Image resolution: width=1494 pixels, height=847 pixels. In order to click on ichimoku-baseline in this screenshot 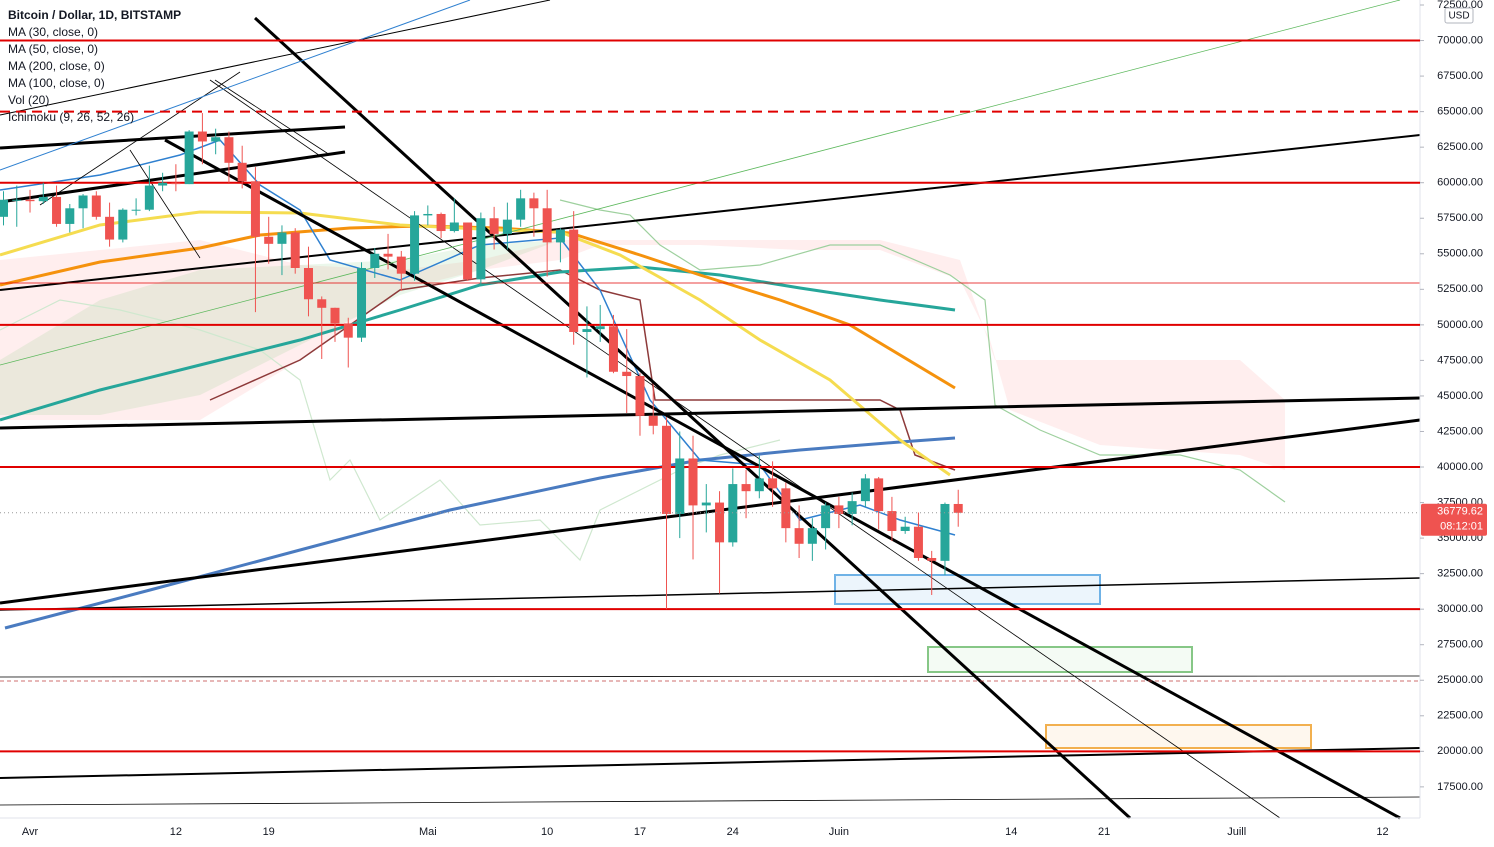, I will do `click(582, 370)`.